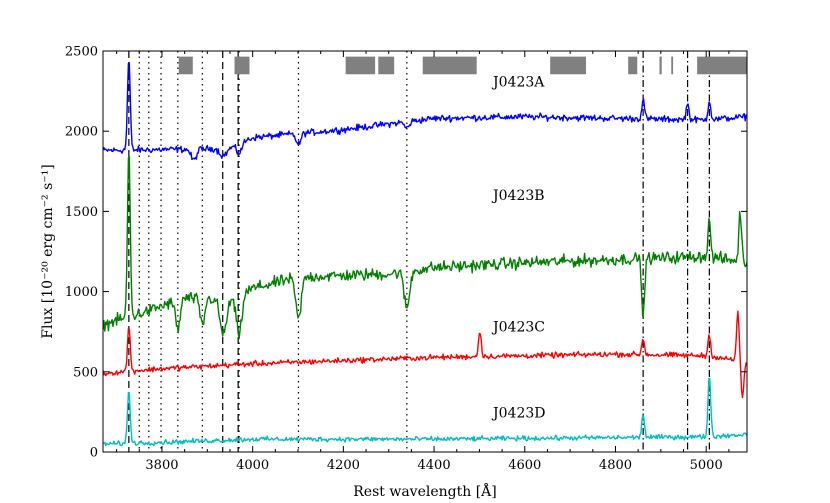 Image resolution: width=830 pixels, height=503 pixels. Describe the element at coordinates (706, 465) in the screenshot. I see `x-tick-label: 5000` at that location.